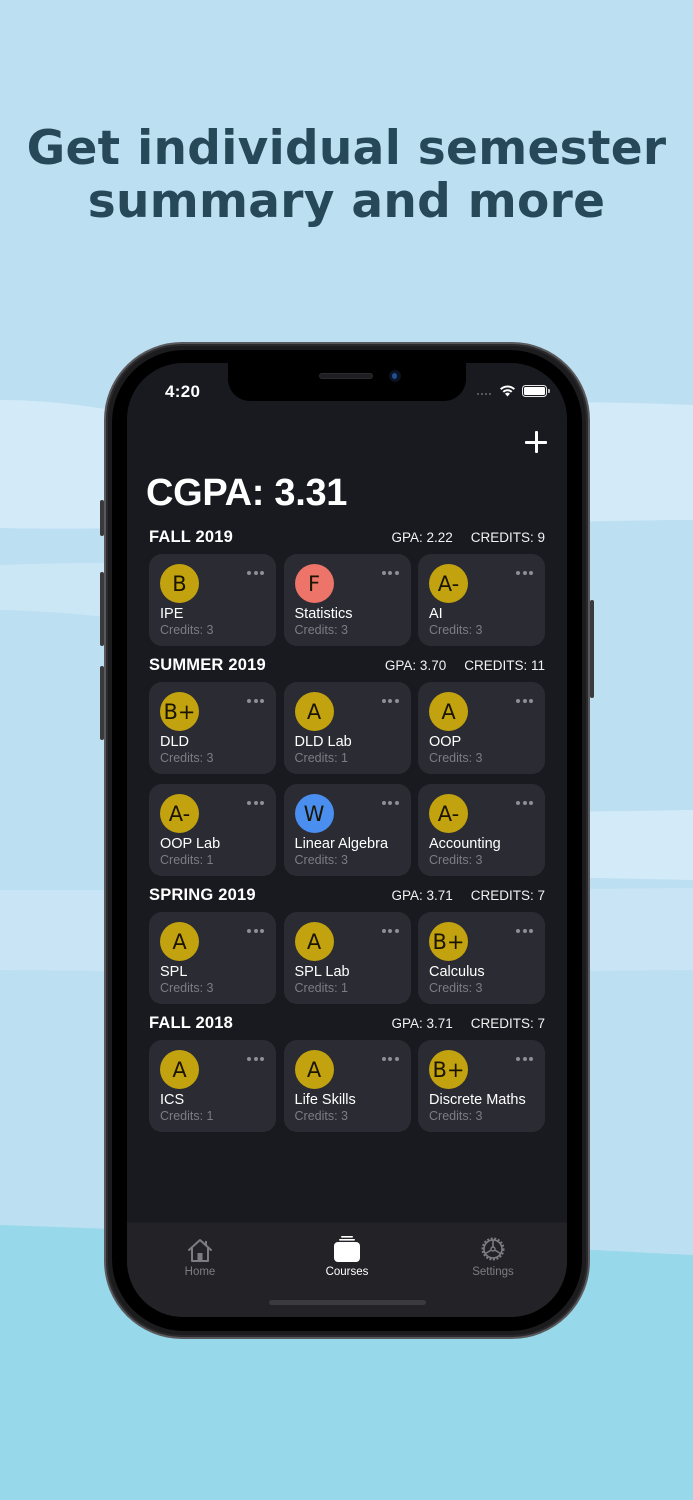 The height and width of the screenshot is (1500, 693). What do you see at coordinates (445, 742) in the screenshot?
I see `course-name: OOP` at bounding box center [445, 742].